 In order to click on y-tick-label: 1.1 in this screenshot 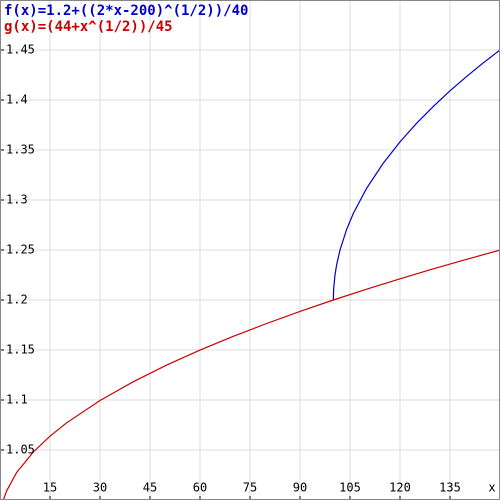, I will do `click(17, 400)`.